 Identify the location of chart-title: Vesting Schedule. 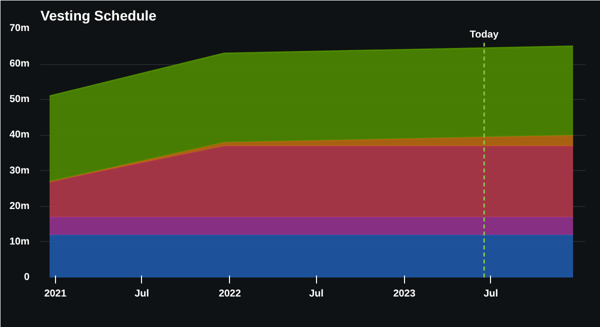
(98, 16).